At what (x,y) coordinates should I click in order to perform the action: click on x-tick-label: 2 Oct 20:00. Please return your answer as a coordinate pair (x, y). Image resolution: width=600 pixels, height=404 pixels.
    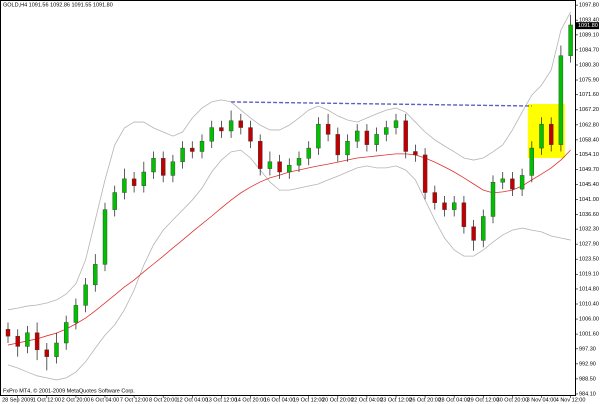
    Looking at the image, I should click on (76, 400).